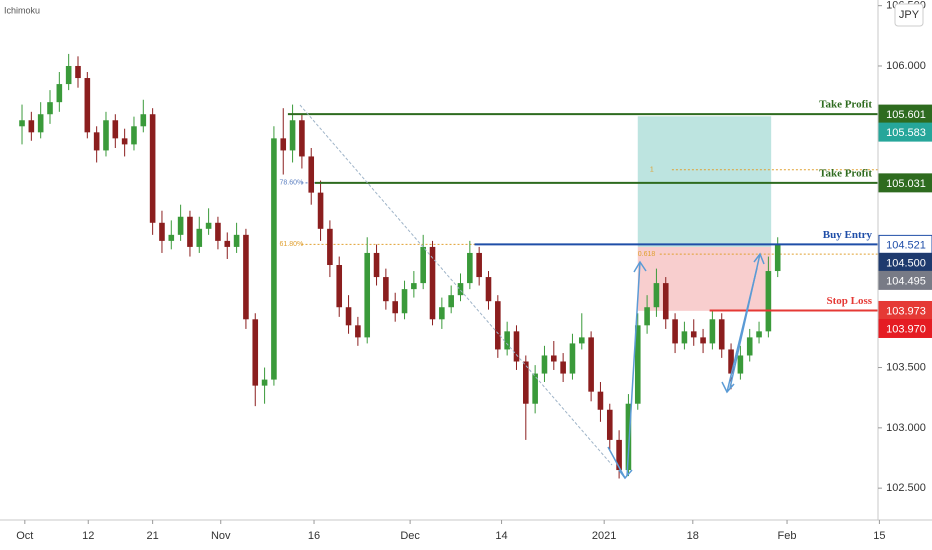 This screenshot has height=550, width=932. I want to click on price-tag-label: 104.495, so click(906, 281).